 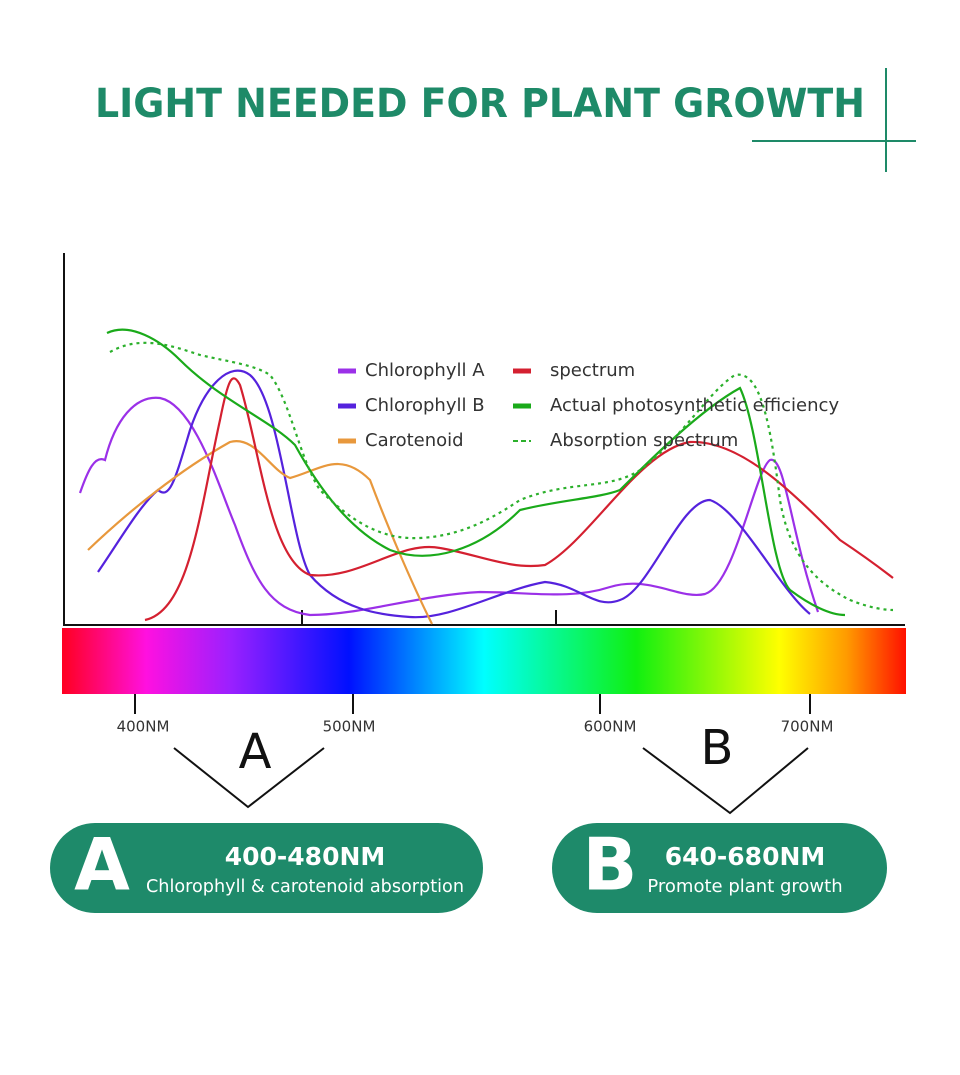 What do you see at coordinates (610, 865) in the screenshot?
I see `card-letter: B` at bounding box center [610, 865].